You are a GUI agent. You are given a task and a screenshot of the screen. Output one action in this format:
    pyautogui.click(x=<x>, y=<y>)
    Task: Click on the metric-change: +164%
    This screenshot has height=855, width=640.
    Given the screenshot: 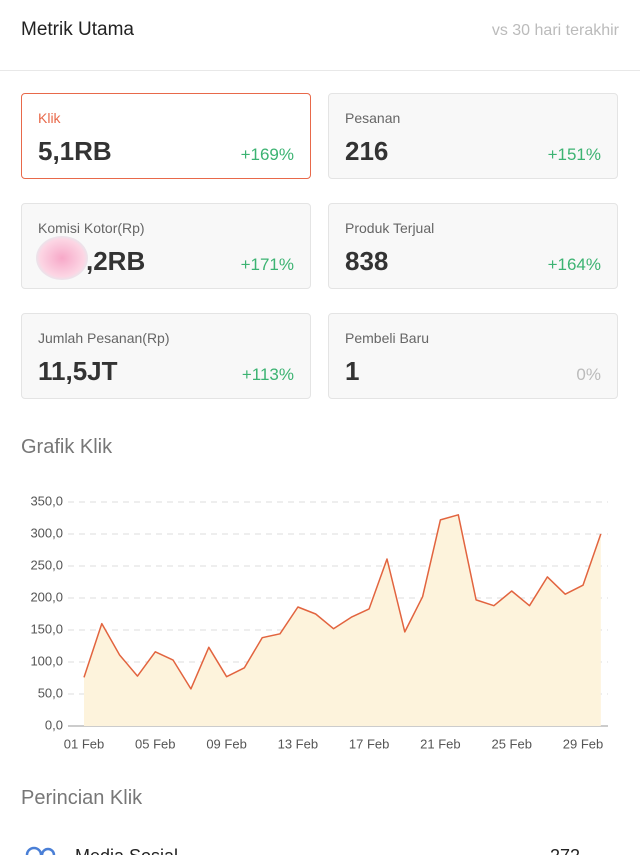 What is the action you would take?
    pyautogui.click(x=574, y=264)
    